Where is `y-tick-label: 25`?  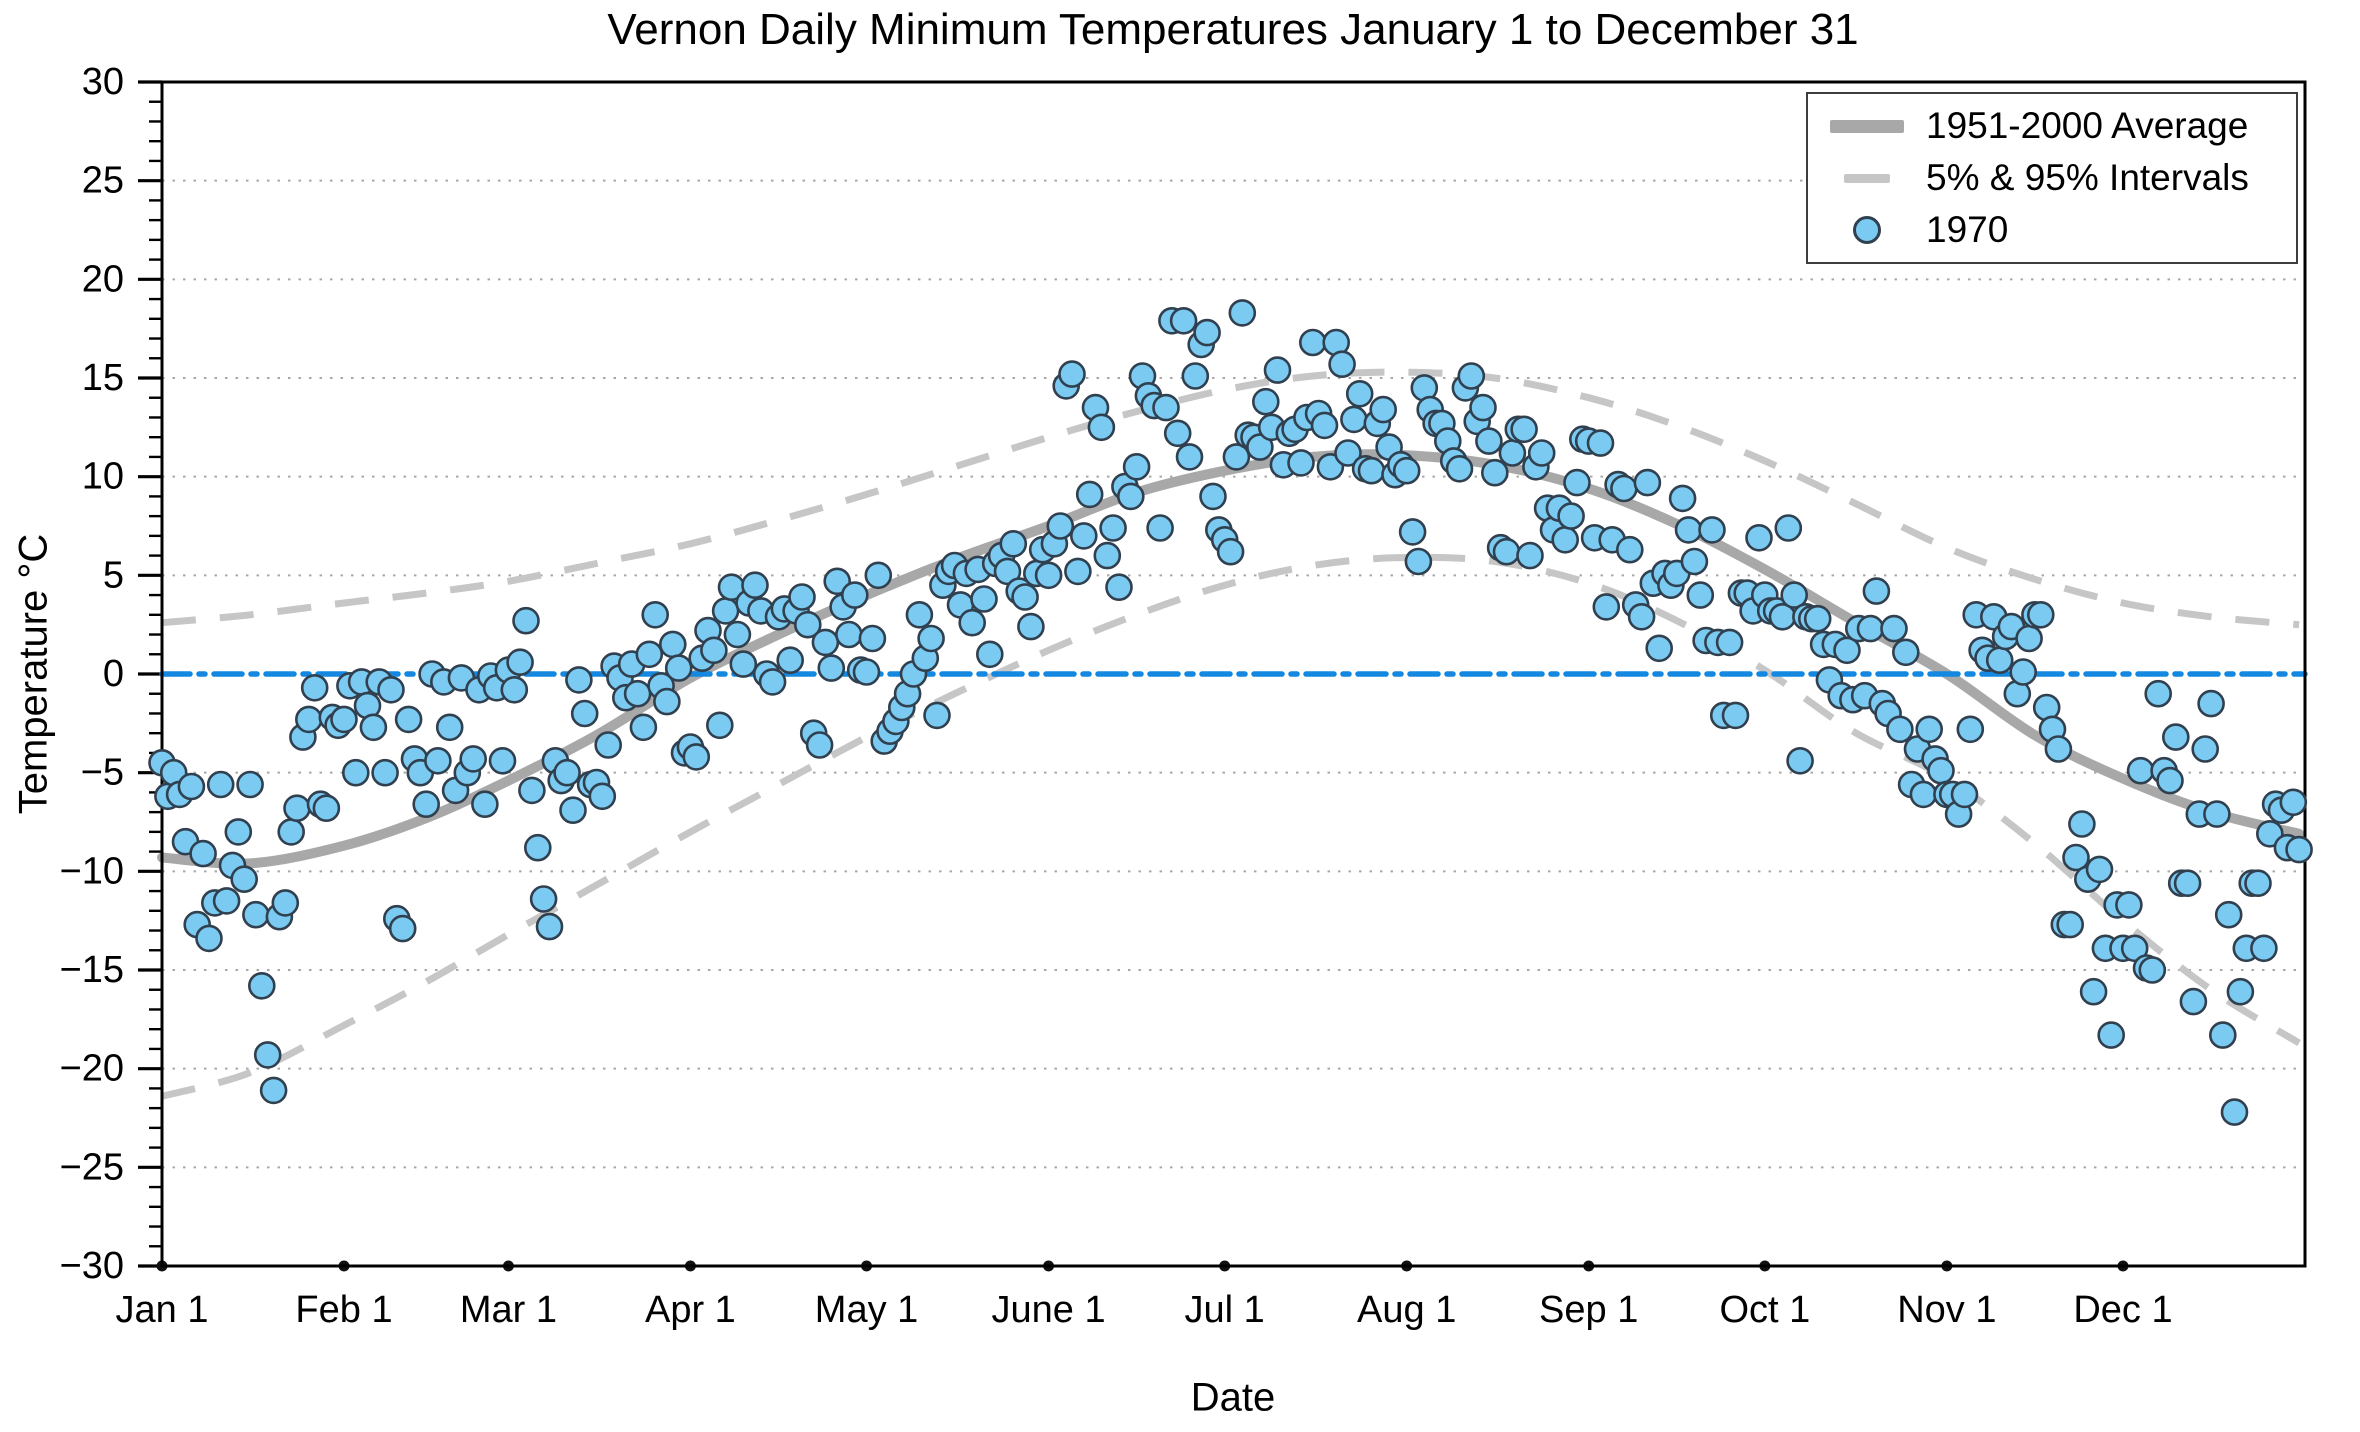
y-tick-label: 25 is located at coordinates (103, 181).